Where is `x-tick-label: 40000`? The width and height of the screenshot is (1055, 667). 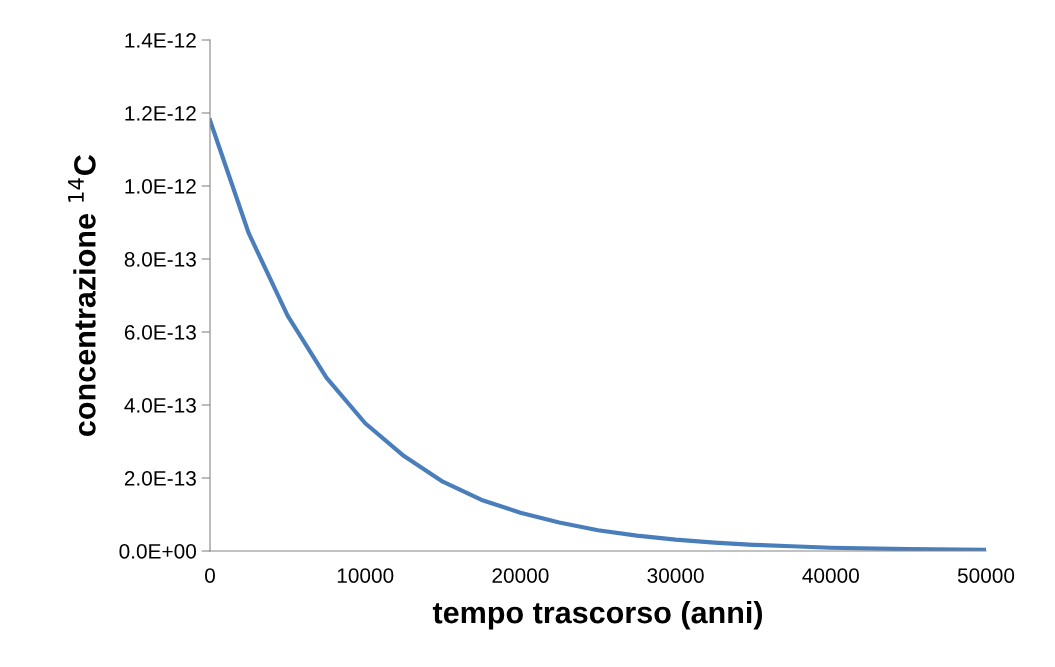
x-tick-label: 40000 is located at coordinates (830, 575).